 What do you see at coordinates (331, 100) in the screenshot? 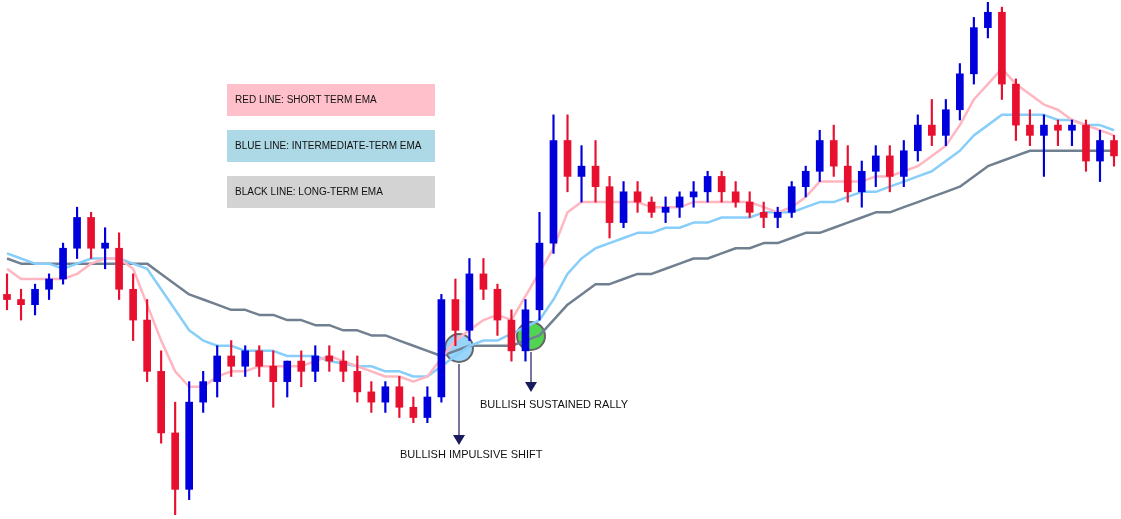
I see `text-box: RED LINE: SHORT TERM EMA` at bounding box center [331, 100].